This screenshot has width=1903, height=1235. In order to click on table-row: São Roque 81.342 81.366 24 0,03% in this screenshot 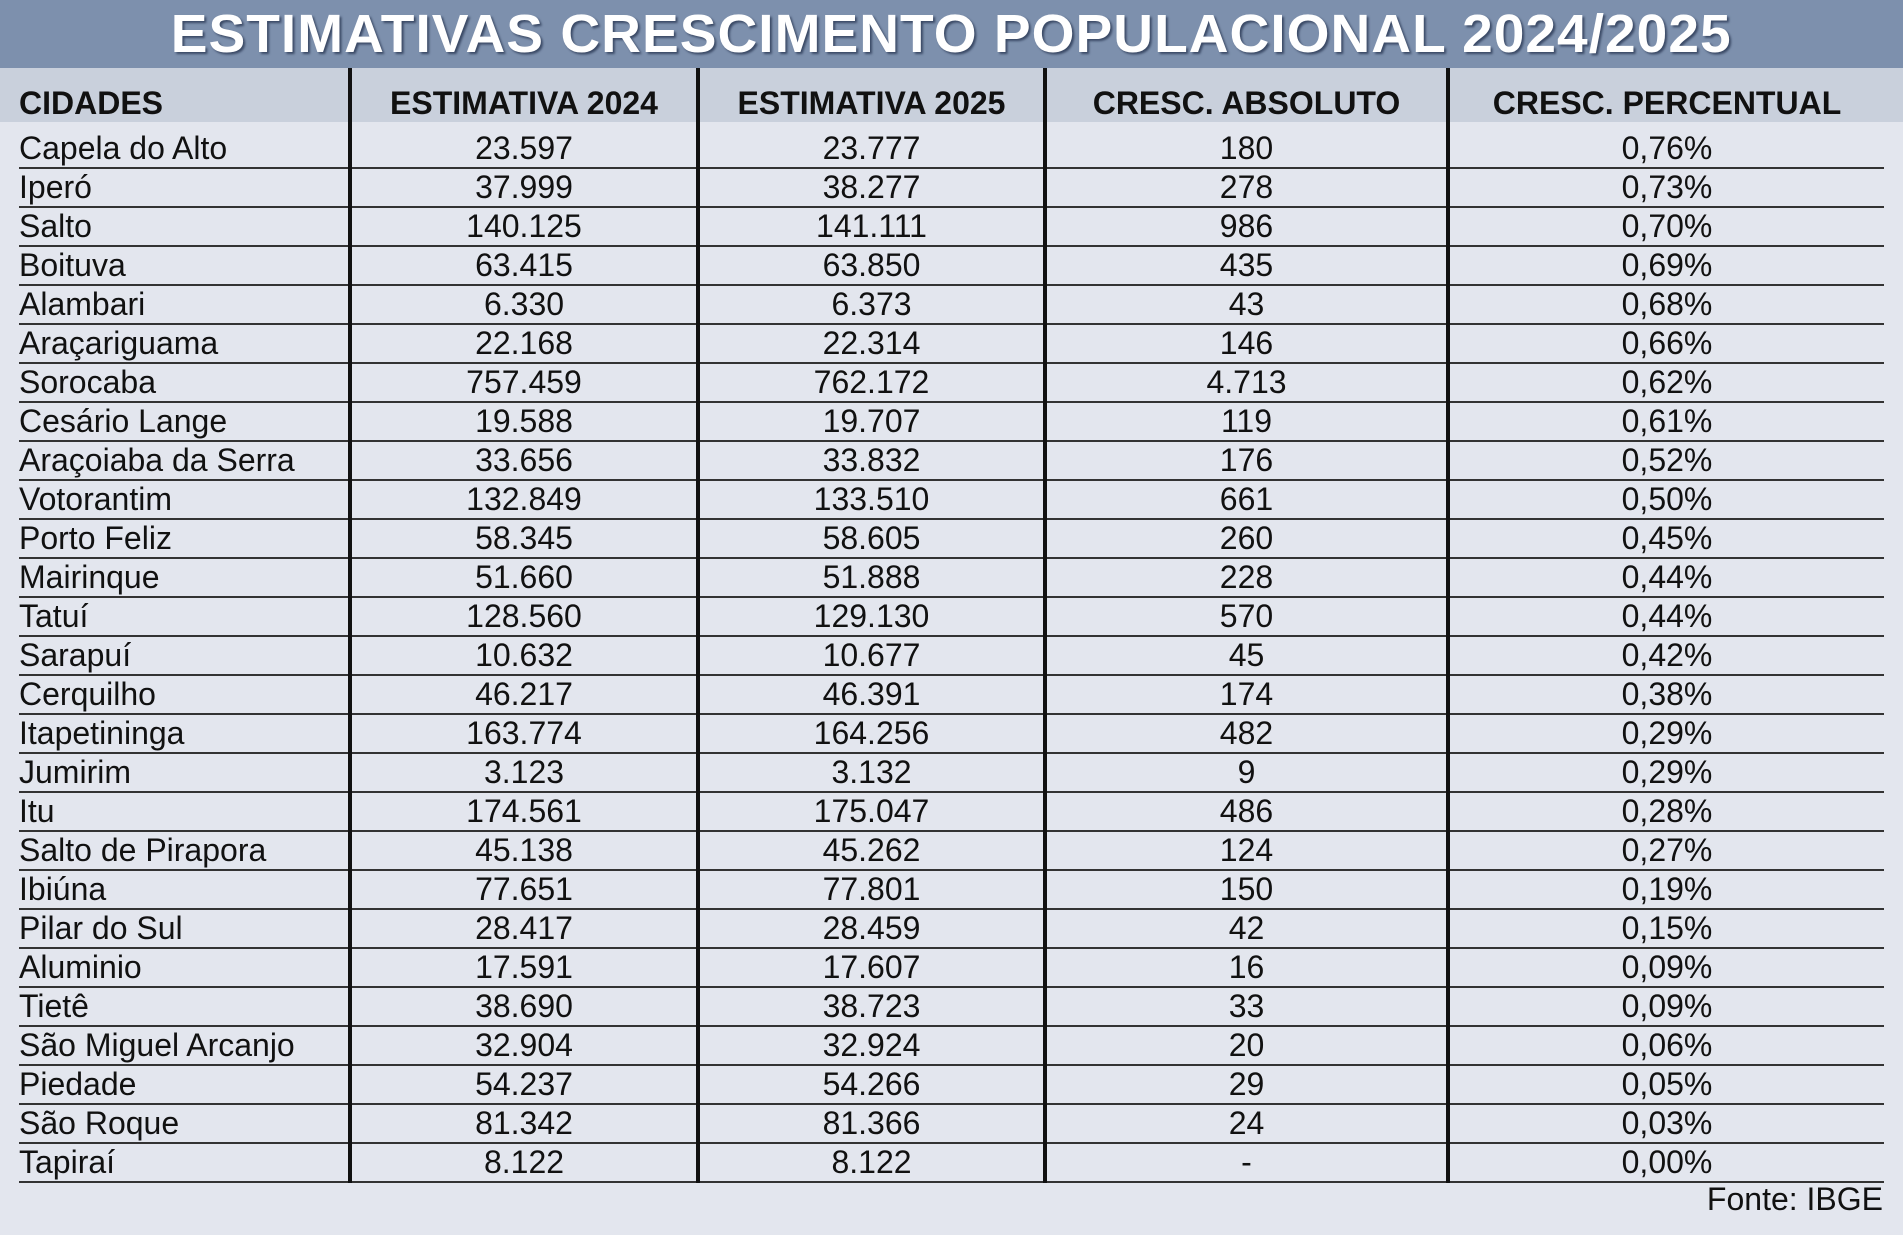, I will do `click(951, 1124)`.